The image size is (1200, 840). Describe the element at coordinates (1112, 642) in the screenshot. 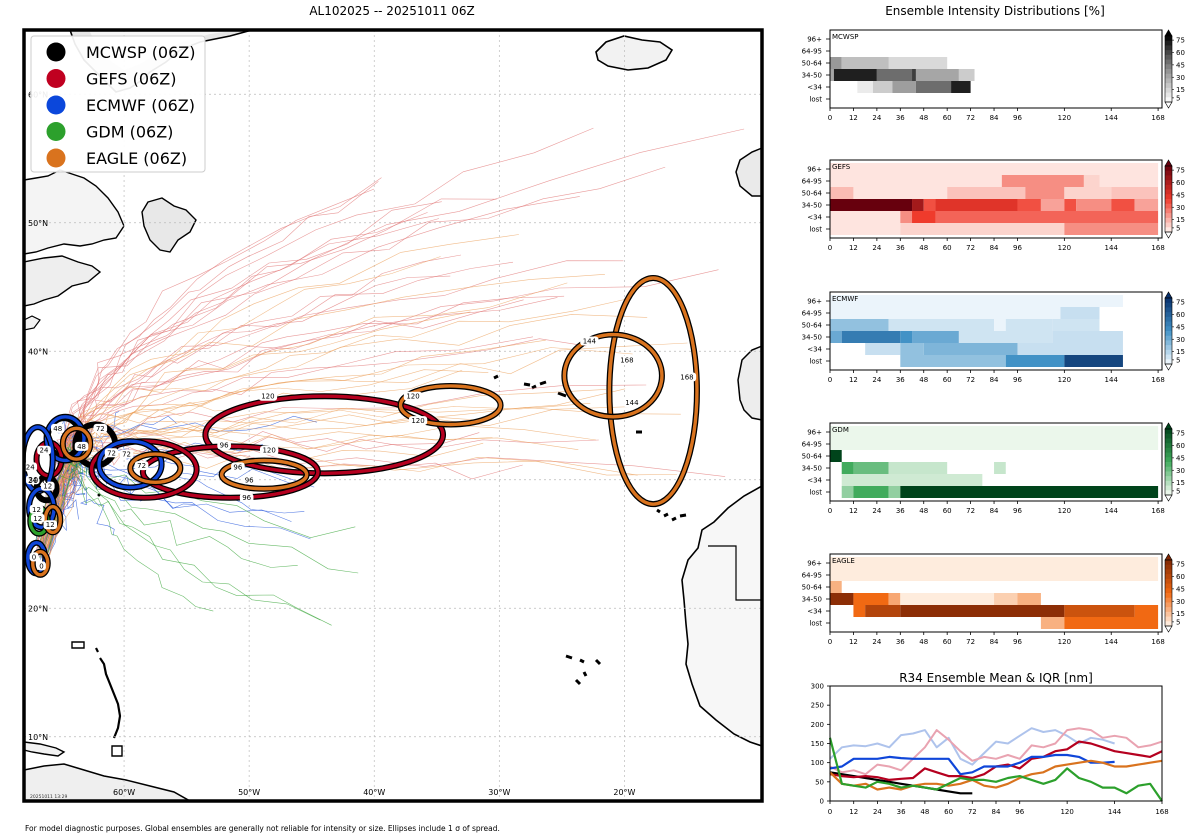

I see `x-tick-label: 144` at that location.